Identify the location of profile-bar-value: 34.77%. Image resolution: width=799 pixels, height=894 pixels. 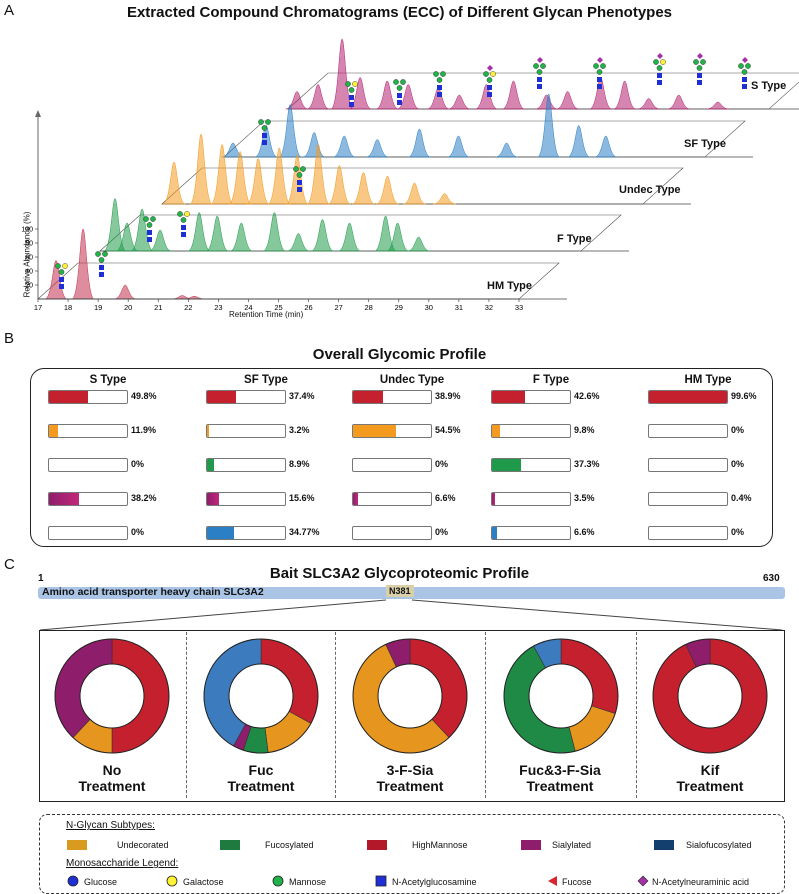
(304, 532).